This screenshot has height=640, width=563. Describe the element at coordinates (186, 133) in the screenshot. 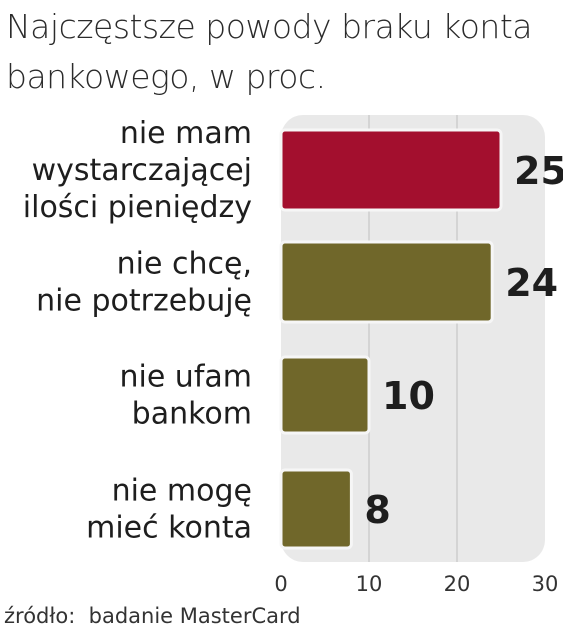

I see `category-label-1-line-1: nie mam` at that location.